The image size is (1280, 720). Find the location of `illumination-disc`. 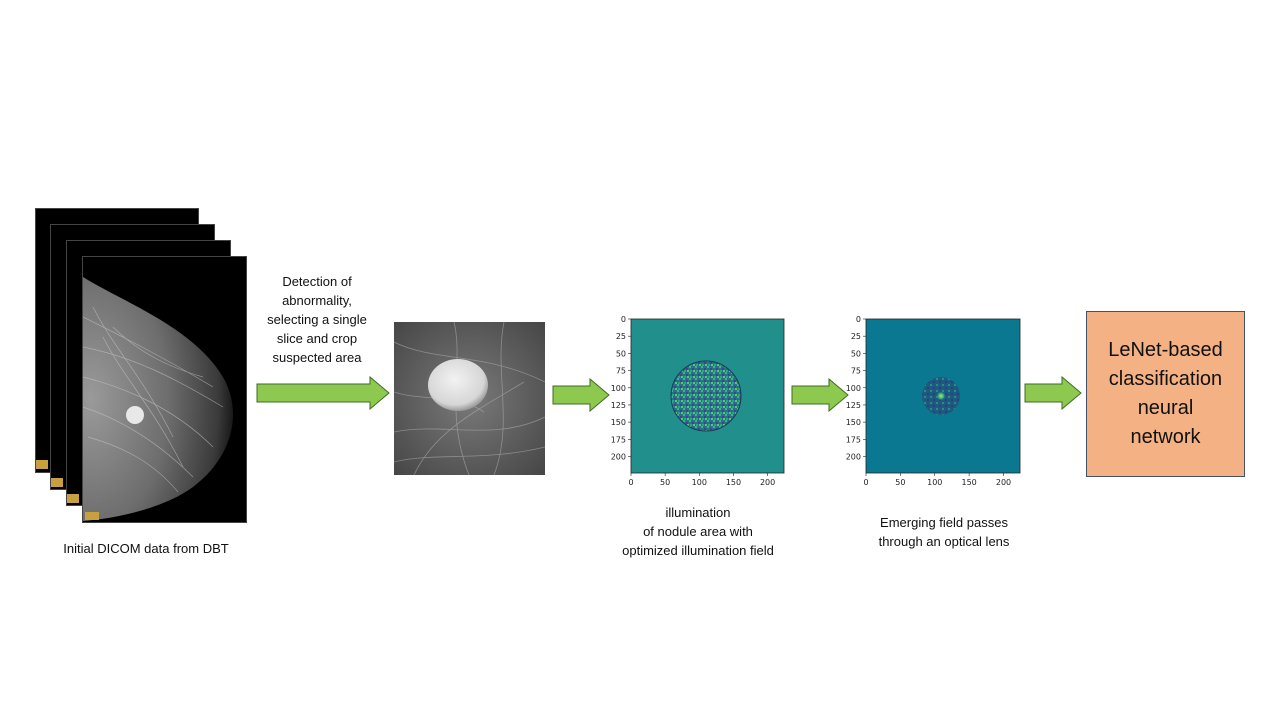

illumination-disc is located at coordinates (706, 396).